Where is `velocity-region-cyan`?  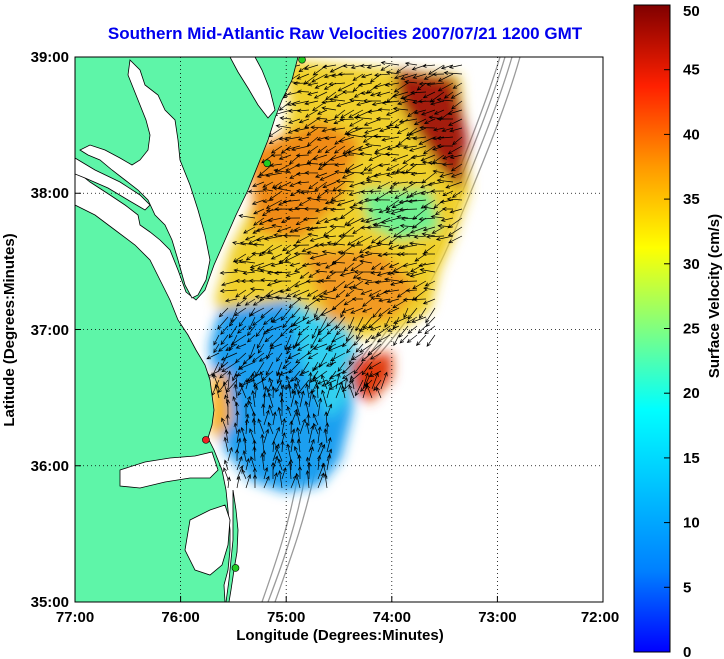 velocity-region-cyan is located at coordinates (327, 360).